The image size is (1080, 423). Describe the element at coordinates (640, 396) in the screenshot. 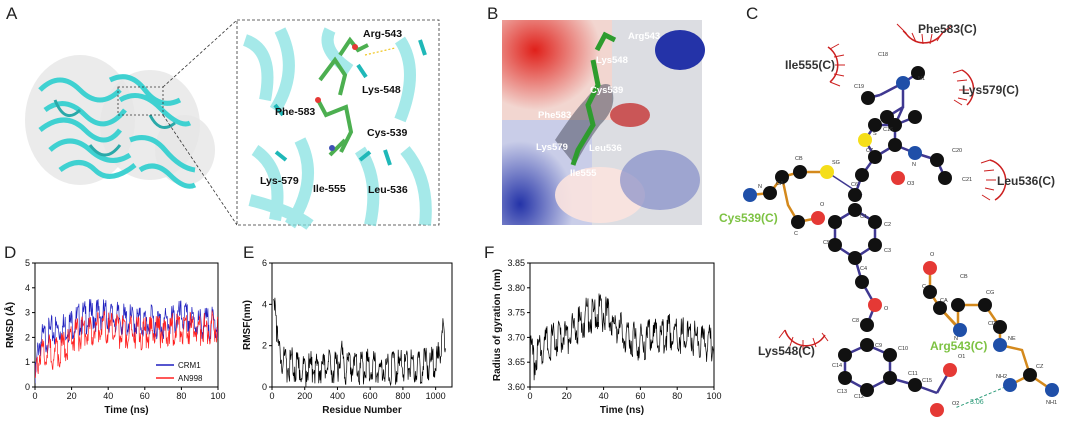

I see `x-tick-label: 60` at that location.